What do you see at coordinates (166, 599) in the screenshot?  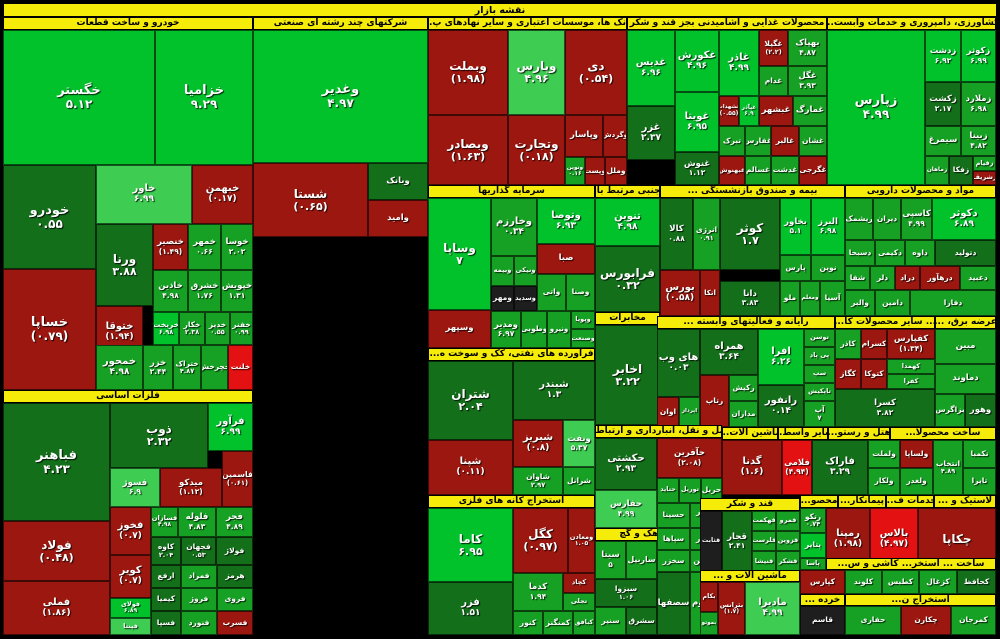 I see `treemap-tile: کیمیا` at bounding box center [166, 599].